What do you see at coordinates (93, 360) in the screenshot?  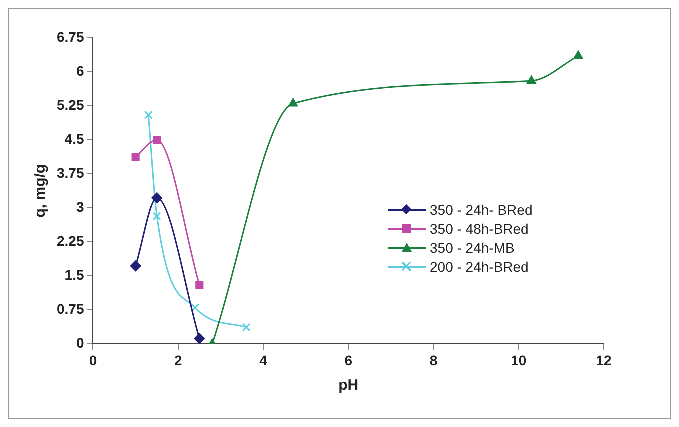 I see `x-tick-label: 0` at bounding box center [93, 360].